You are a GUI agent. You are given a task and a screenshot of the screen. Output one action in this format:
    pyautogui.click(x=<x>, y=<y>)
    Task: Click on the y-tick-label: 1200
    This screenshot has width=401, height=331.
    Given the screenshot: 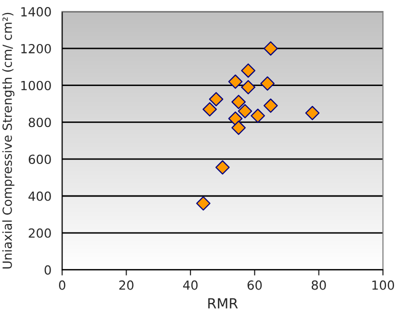 What is the action you would take?
    pyautogui.click(x=36, y=49)
    